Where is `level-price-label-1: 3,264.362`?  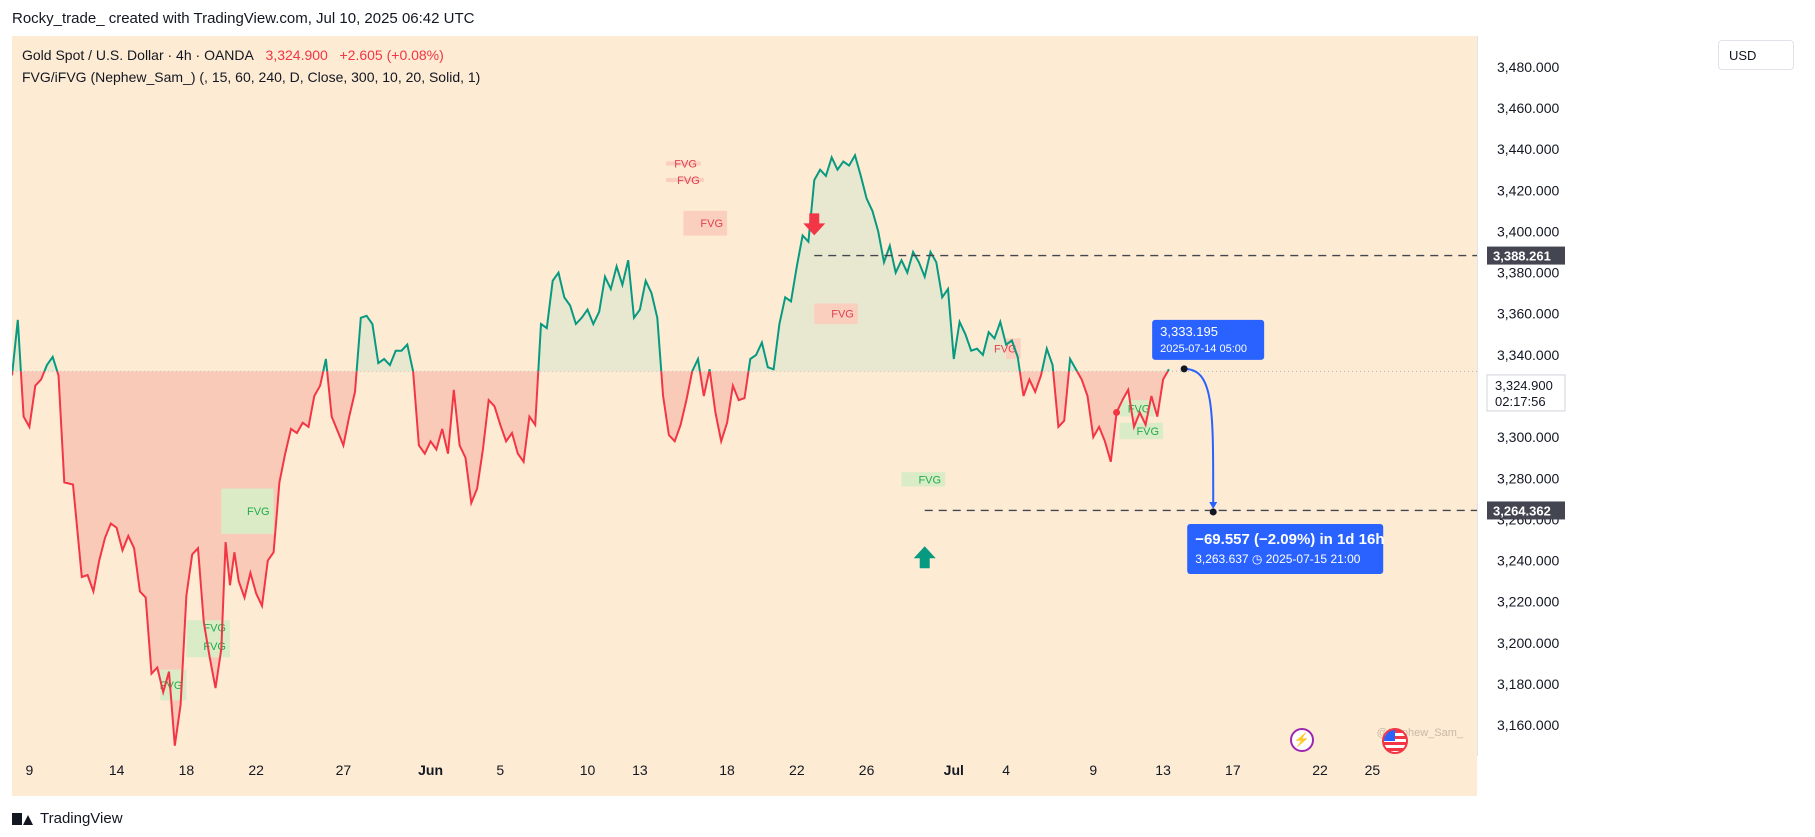
level-price-label-1: 3,264.362 is located at coordinates (1526, 510).